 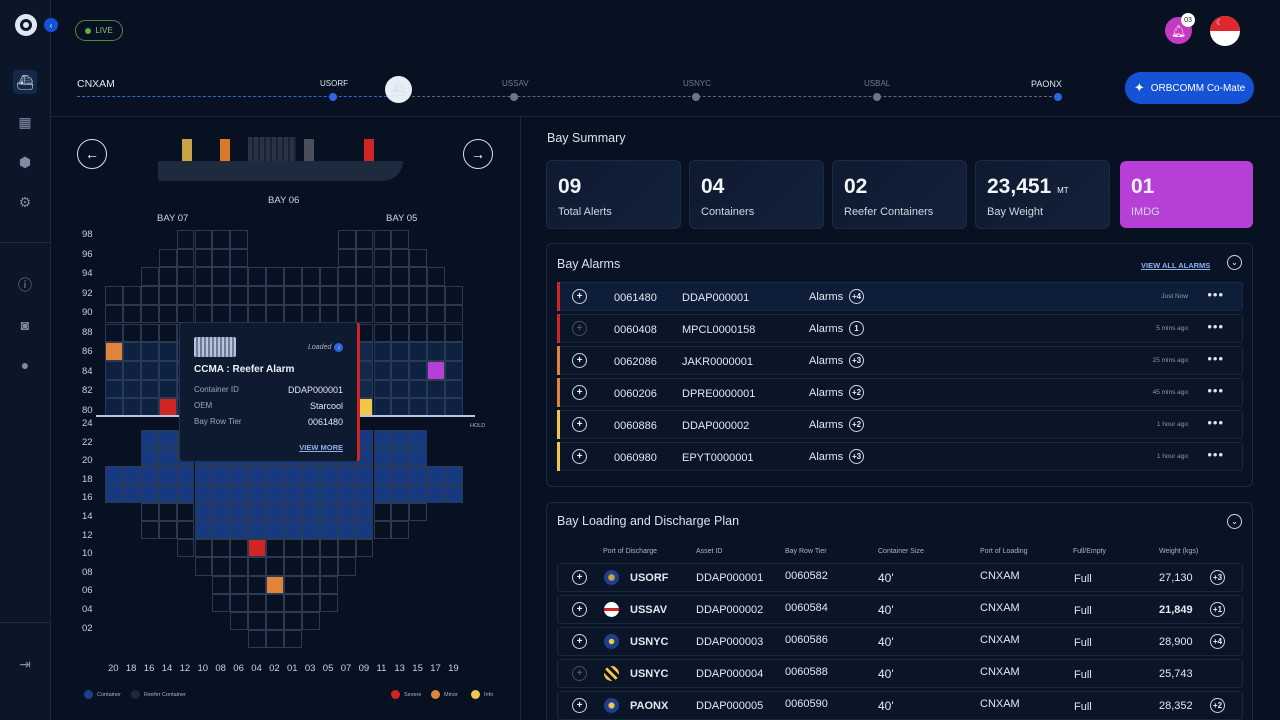 What do you see at coordinates (321, 447) in the screenshot?
I see `view-more-link: VIEW MORE` at bounding box center [321, 447].